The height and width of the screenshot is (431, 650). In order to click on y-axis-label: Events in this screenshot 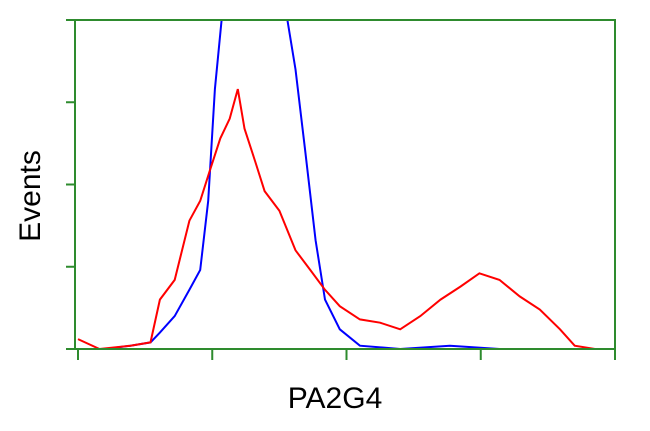, I will do `click(30, 196)`.